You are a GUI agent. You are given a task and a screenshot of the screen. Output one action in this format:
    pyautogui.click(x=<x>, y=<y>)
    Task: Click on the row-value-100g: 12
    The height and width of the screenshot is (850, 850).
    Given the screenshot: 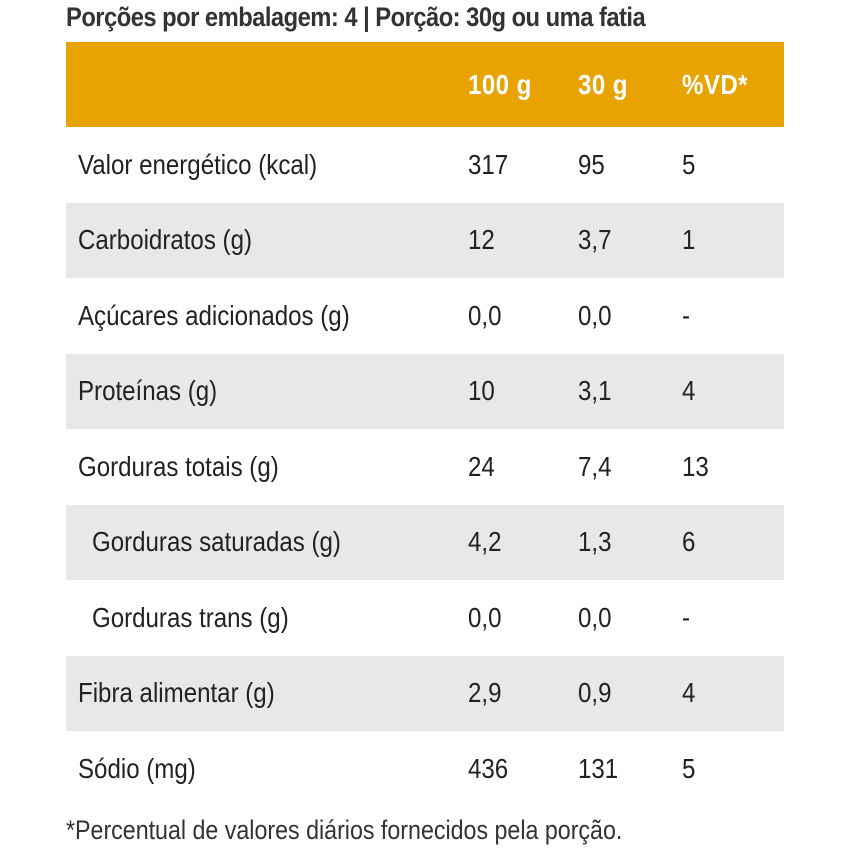 What is the action you would take?
    pyautogui.click(x=481, y=240)
    